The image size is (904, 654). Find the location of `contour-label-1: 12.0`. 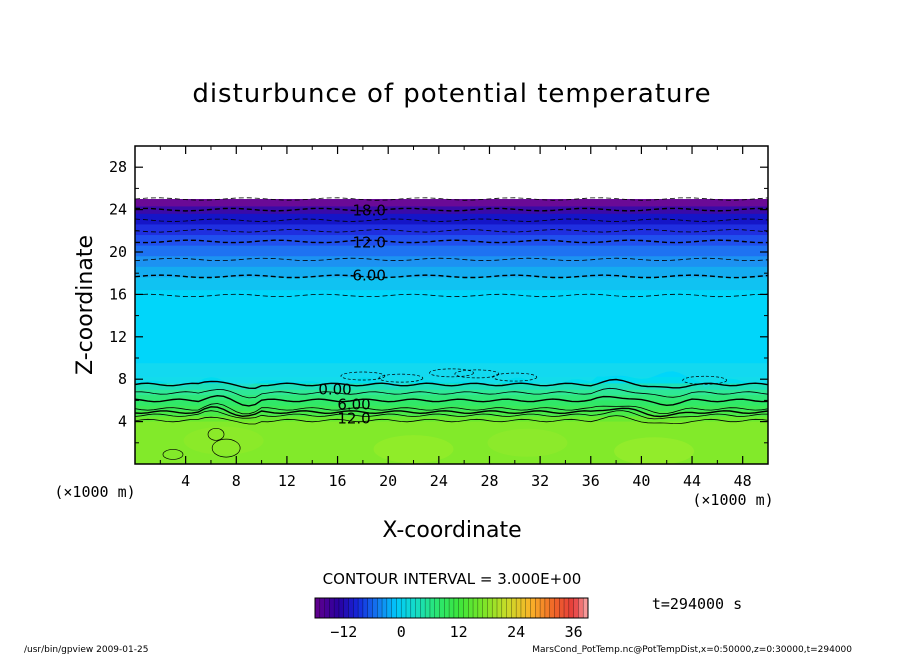

contour-label-1: 12.0 is located at coordinates (369, 242).